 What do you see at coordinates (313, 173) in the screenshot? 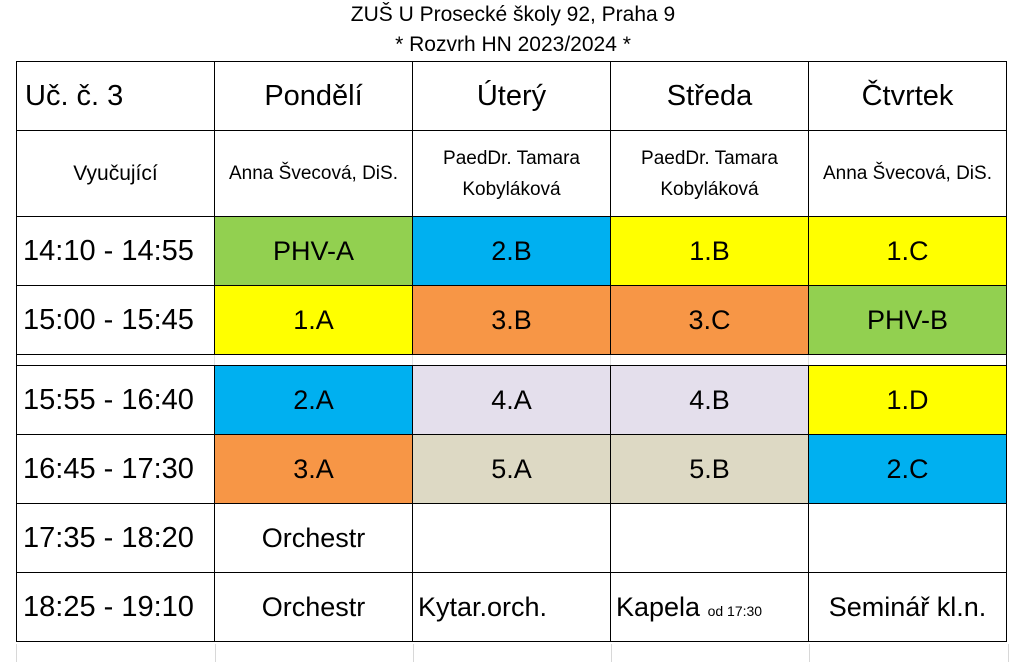
I see `teacher-monday: Anna Švecová, DiS.` at bounding box center [313, 173].